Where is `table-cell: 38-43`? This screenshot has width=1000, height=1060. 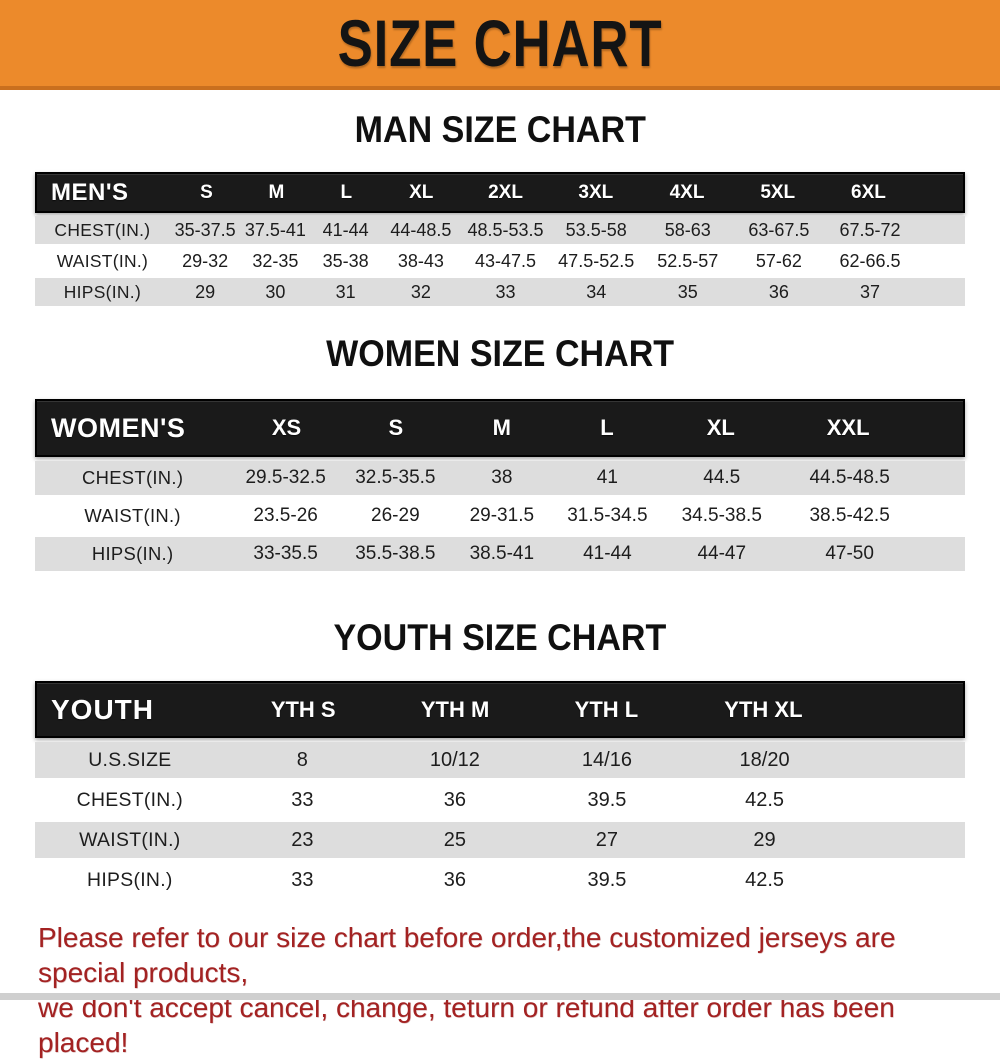 table-cell: 38-43 is located at coordinates (420, 260).